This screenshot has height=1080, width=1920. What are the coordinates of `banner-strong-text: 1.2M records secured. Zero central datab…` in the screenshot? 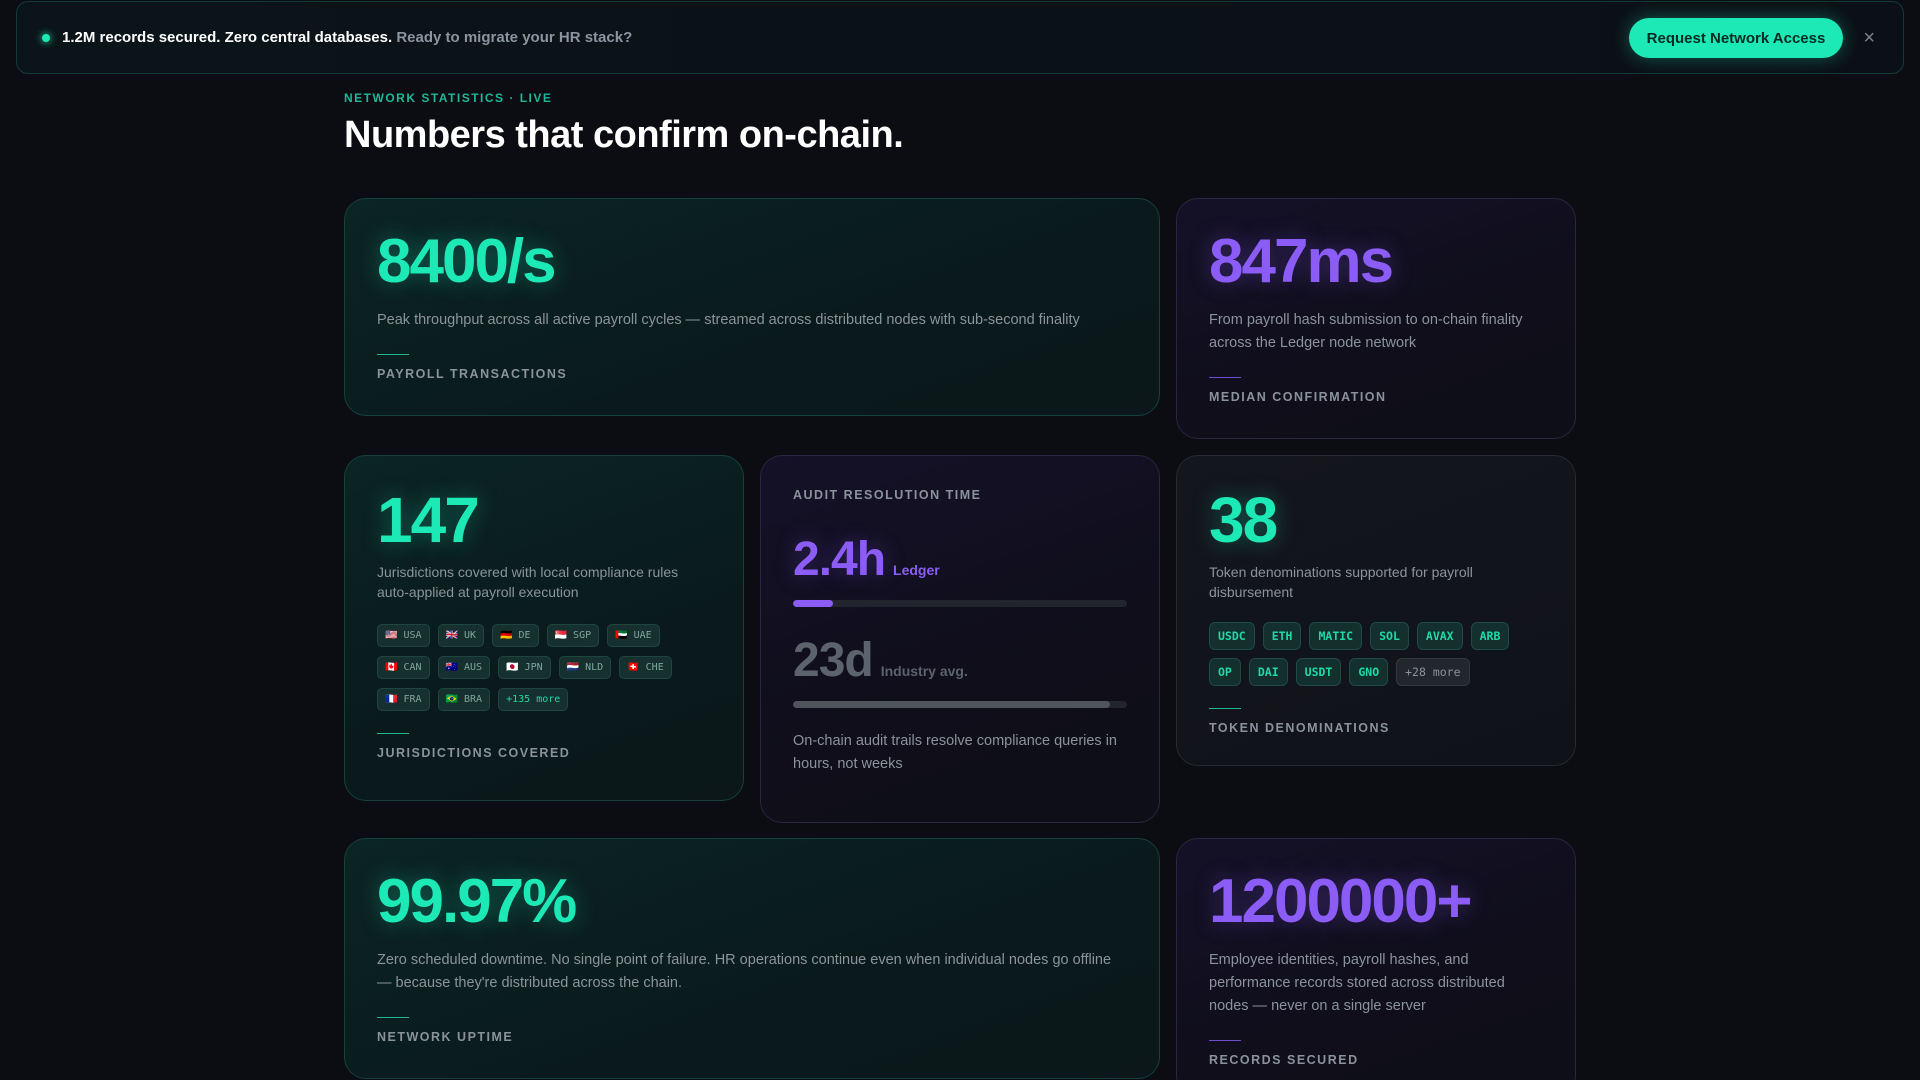 It's located at (227, 37).